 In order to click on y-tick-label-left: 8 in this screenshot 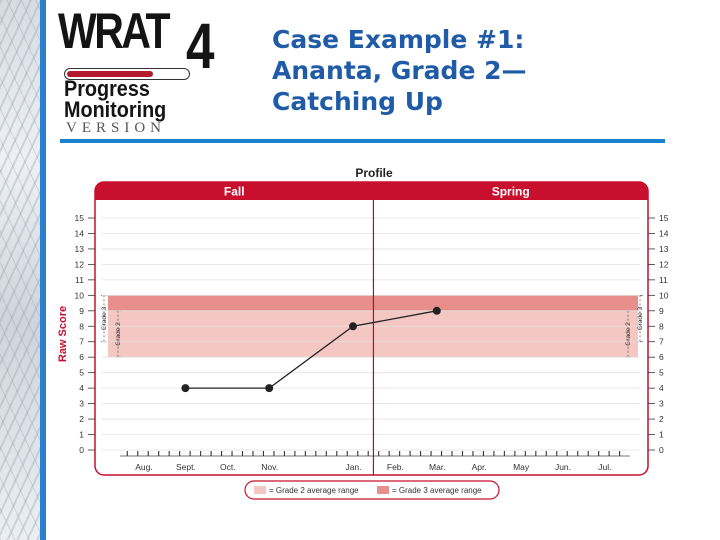, I will do `click(81, 326)`.